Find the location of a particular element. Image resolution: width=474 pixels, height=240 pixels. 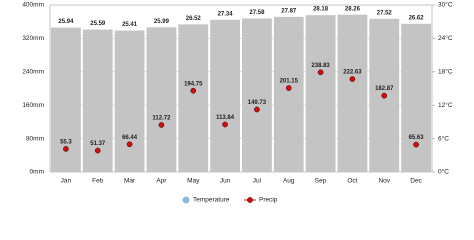

x-tick-label: Jan is located at coordinates (66, 181).